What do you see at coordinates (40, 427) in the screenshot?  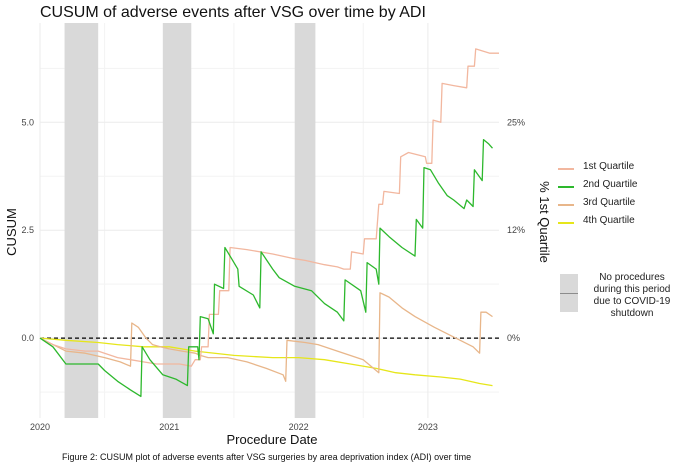 I see `x-tick-label: 2020` at bounding box center [40, 427].